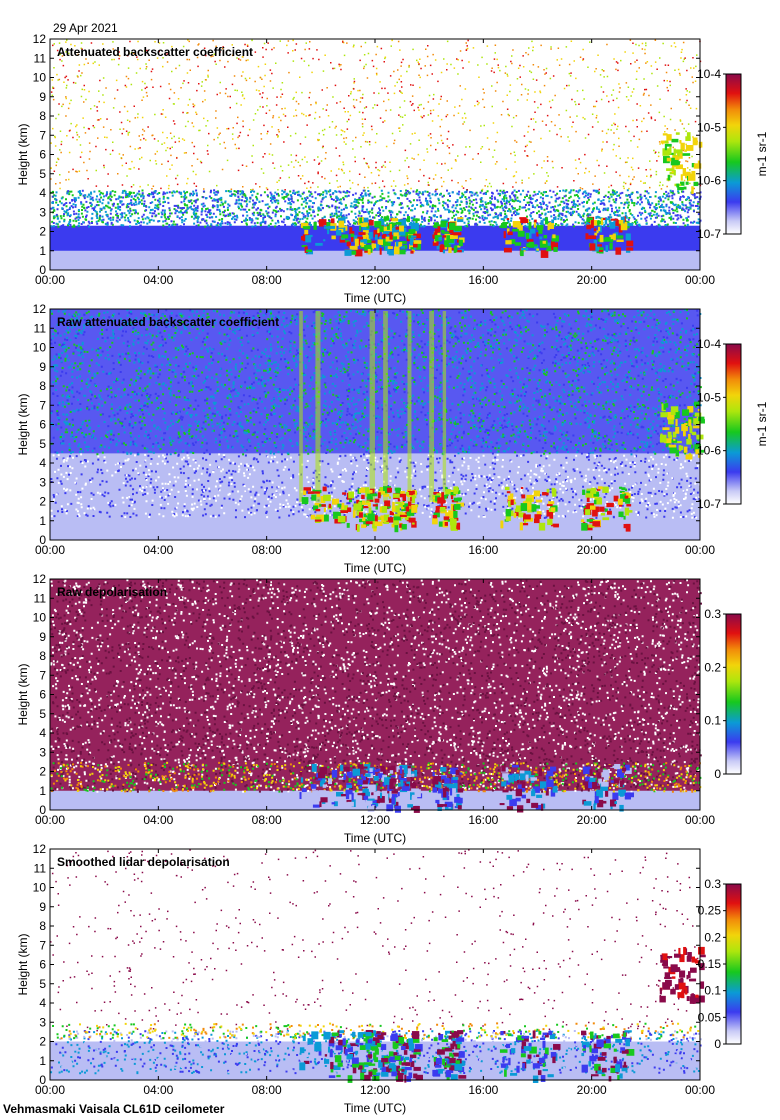 This screenshot has height=1120, width=780. Describe the element at coordinates (710, 1017) in the screenshot. I see `colorbar-tick-label: 0.05` at that location.